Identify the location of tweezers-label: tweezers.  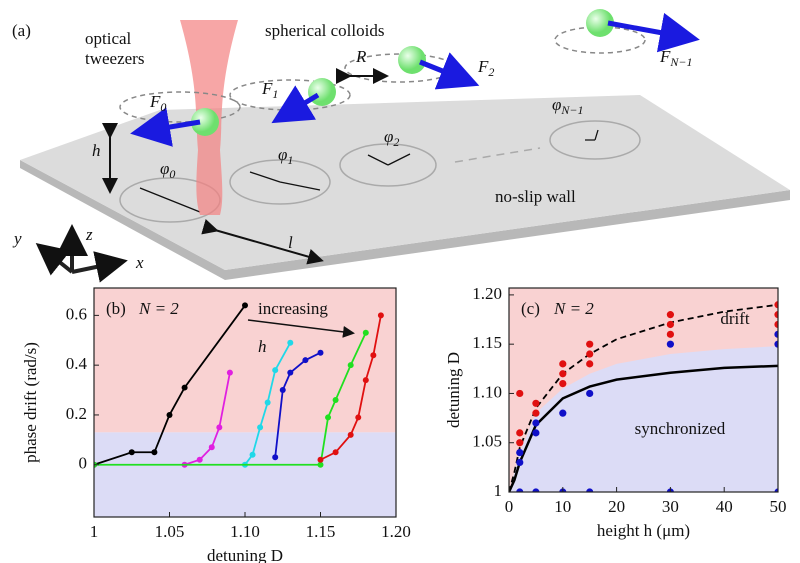
(114, 58).